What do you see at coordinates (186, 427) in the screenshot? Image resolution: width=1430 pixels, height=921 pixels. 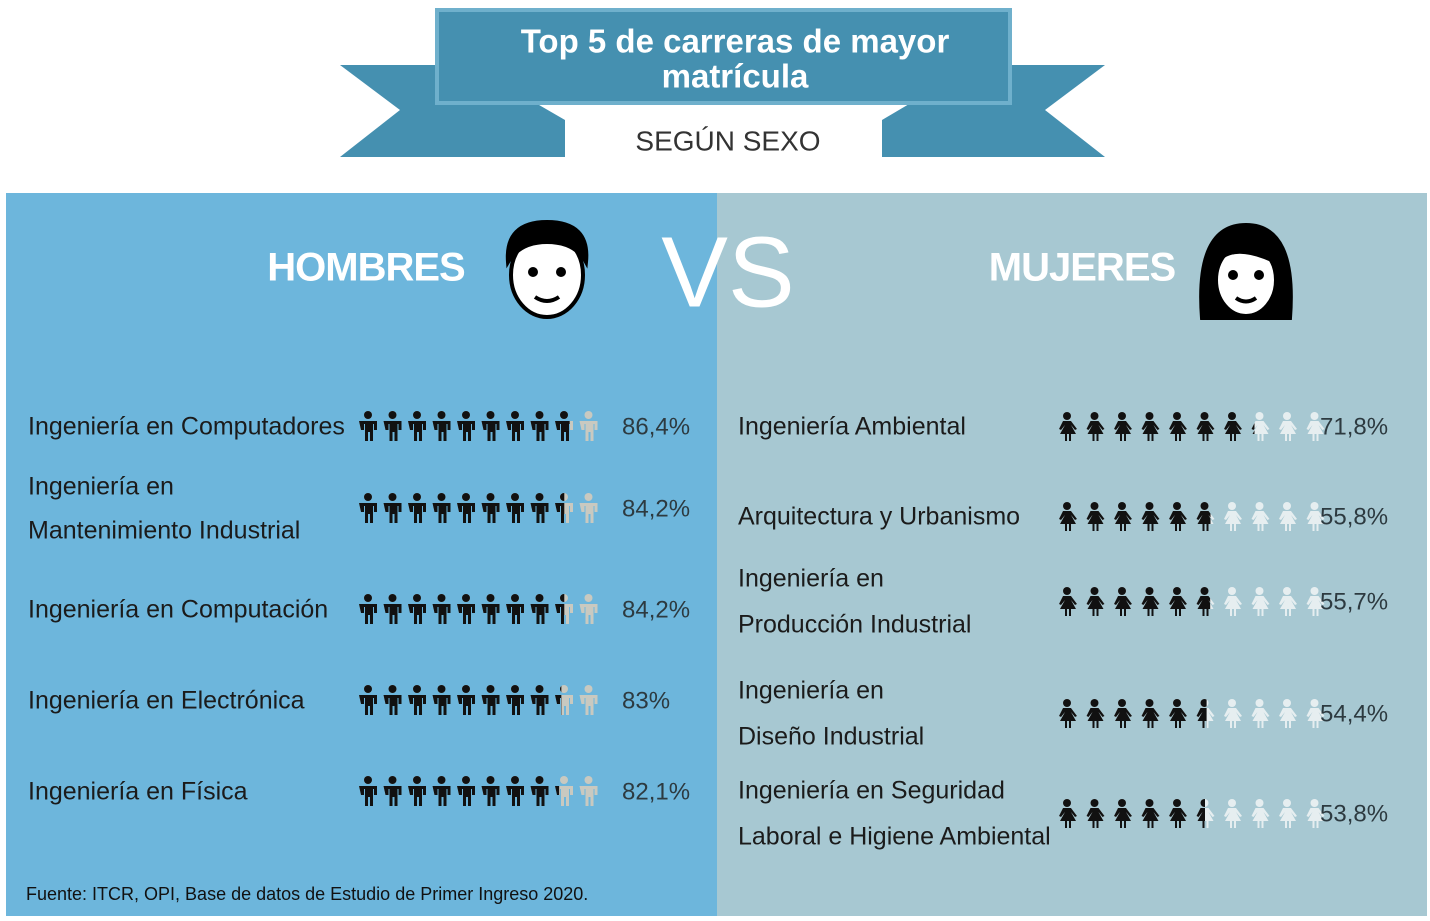 I see `career-name: Ingeniería en Computadores` at bounding box center [186, 427].